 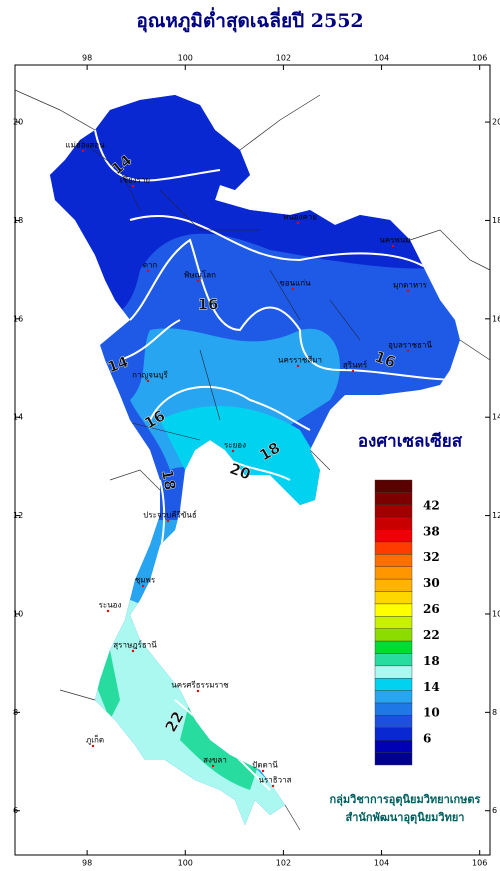 What do you see at coordinates (431, 687) in the screenshot?
I see `legend-label: 14` at bounding box center [431, 687].